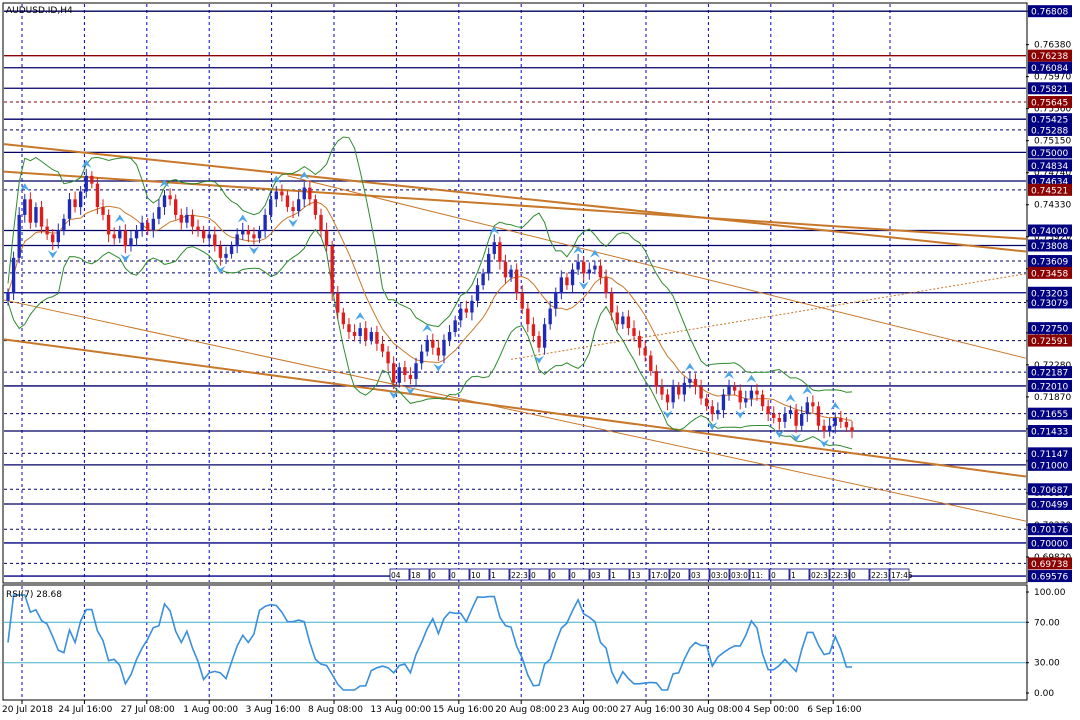 The height and width of the screenshot is (720, 1080). What do you see at coordinates (1049, 455) in the screenshot?
I see `price-badge-label: 0.71147` at bounding box center [1049, 455].